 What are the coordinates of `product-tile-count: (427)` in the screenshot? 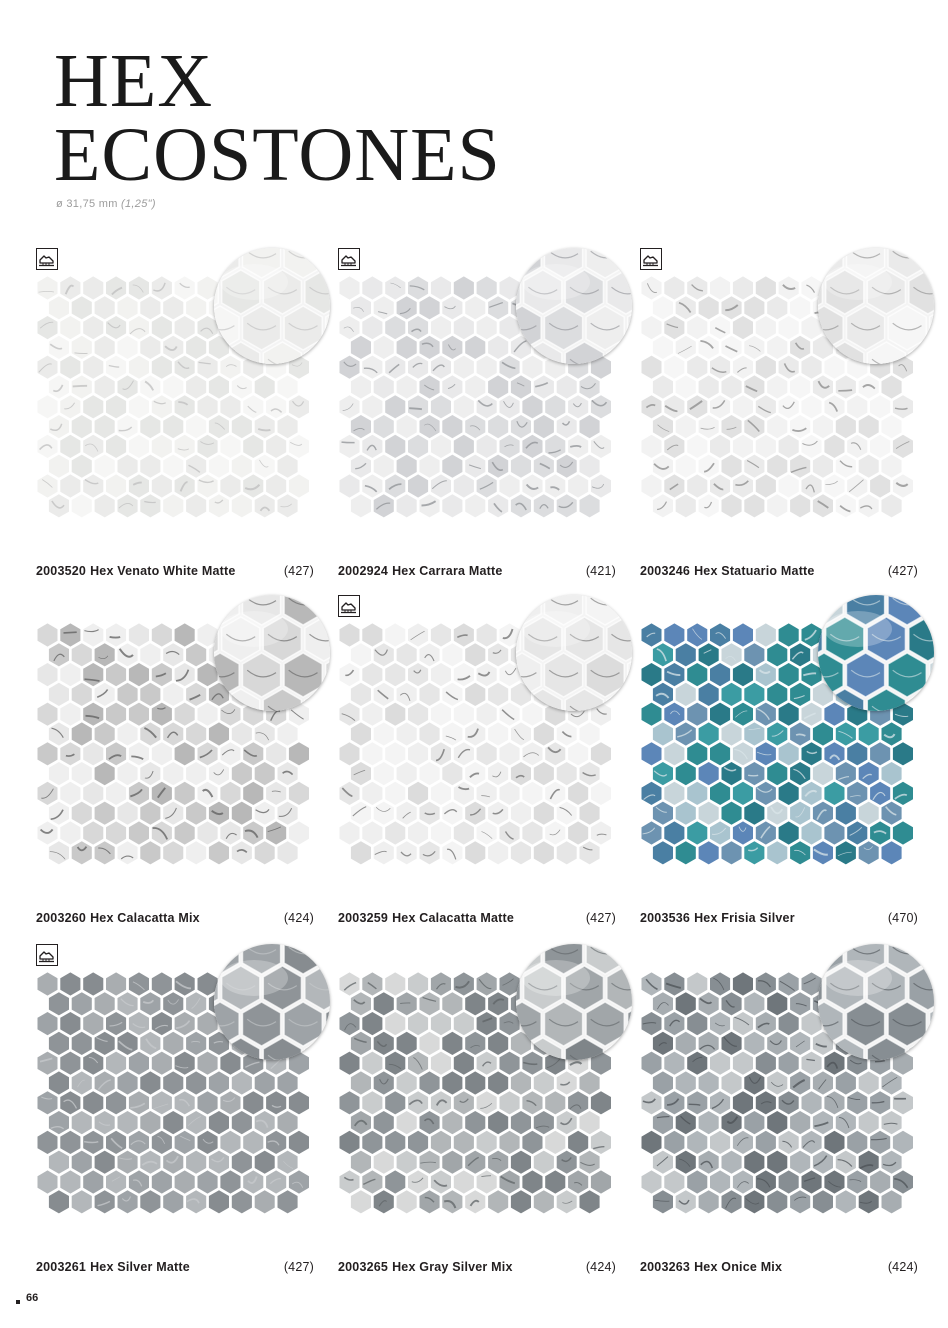 It's located at (298, 571).